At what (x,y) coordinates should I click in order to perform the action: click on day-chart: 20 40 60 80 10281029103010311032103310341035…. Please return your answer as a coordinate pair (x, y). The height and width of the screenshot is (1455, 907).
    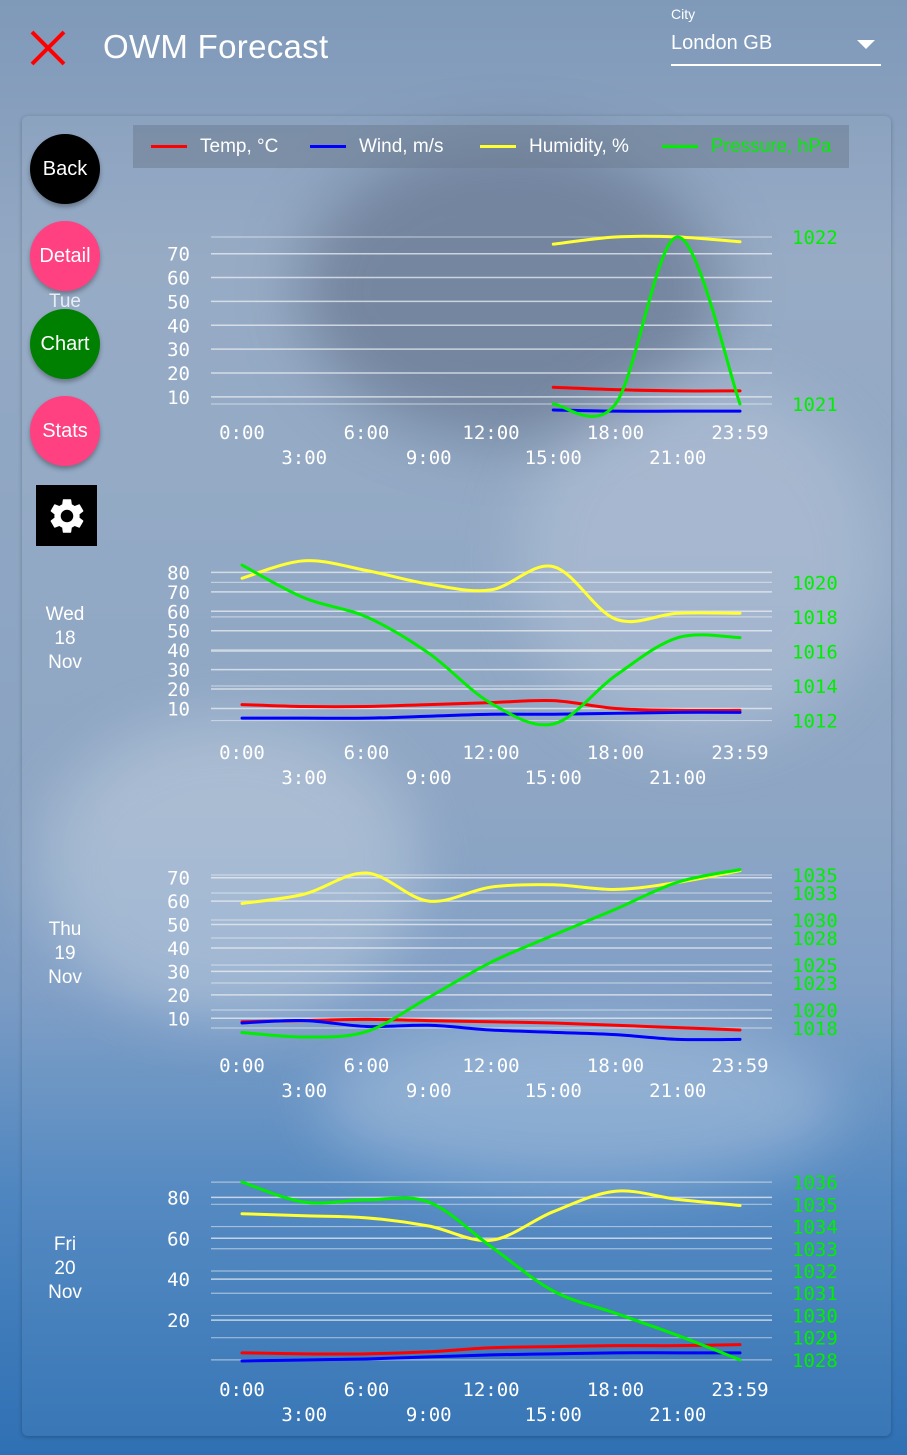
    Looking at the image, I should click on (502, 1299).